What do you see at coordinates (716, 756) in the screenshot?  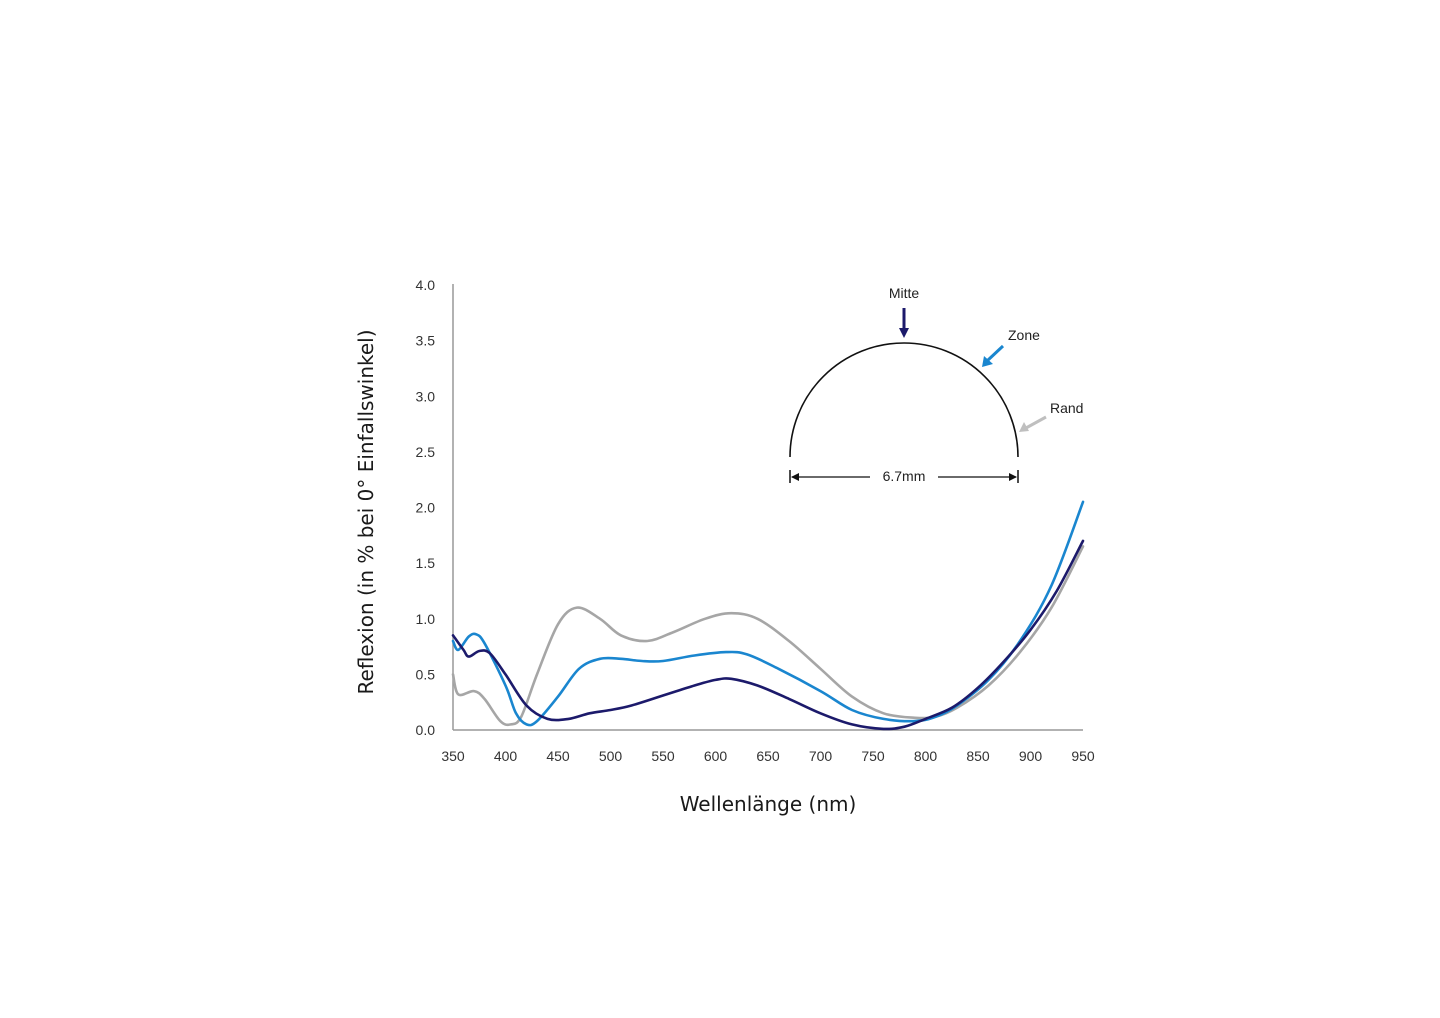 I see `x-tick-label: 600` at bounding box center [716, 756].